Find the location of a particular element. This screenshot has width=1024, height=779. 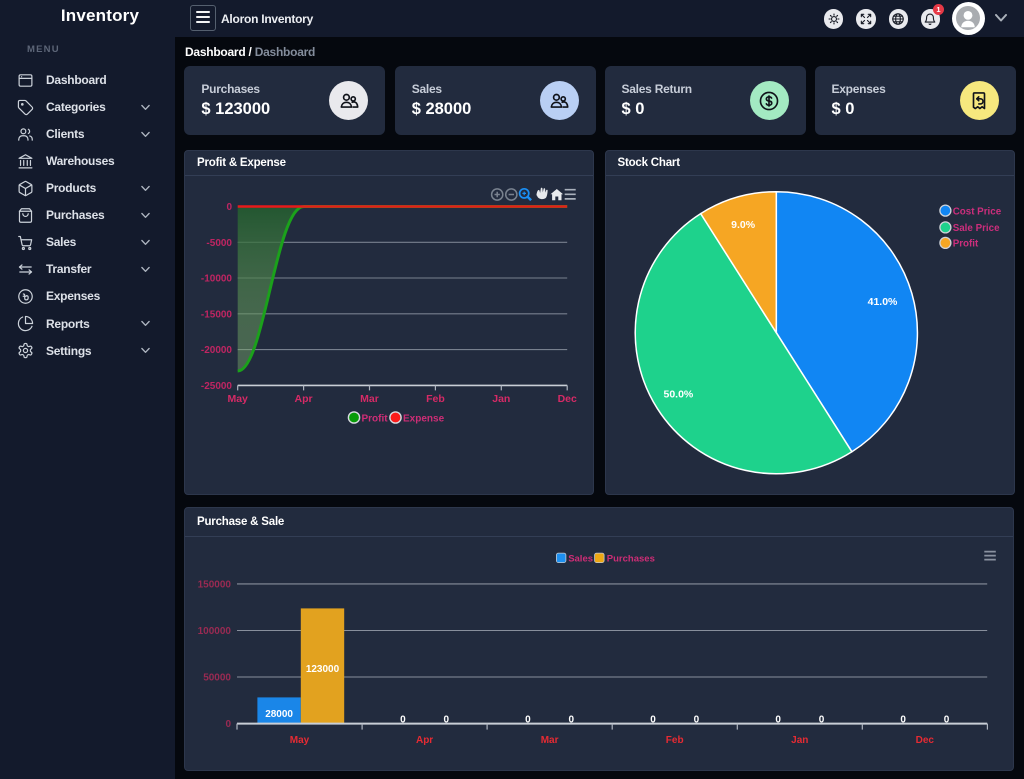

svg-text: Sales is located at coordinates (581, 558).